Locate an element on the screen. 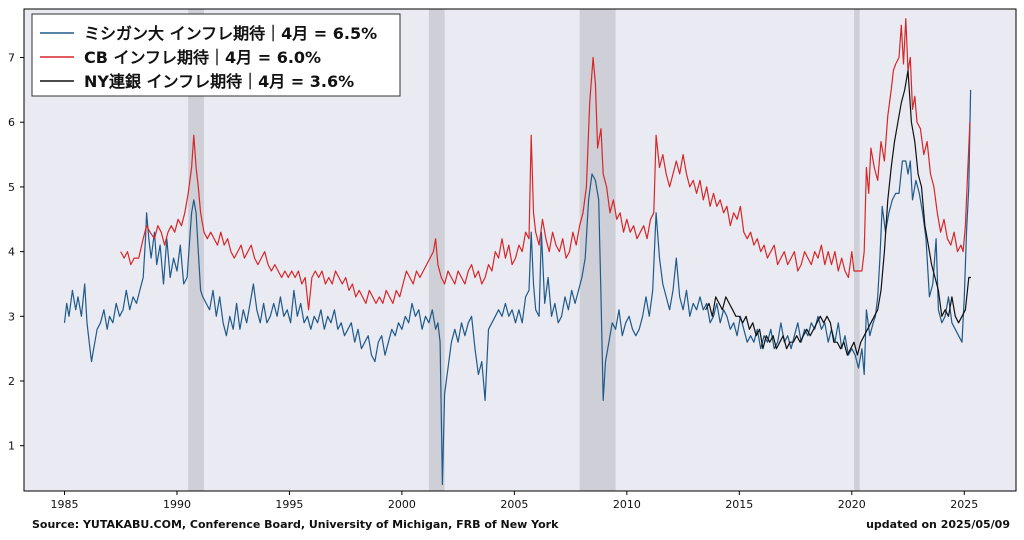  x-tick-label: 2000 is located at coordinates (402, 504).